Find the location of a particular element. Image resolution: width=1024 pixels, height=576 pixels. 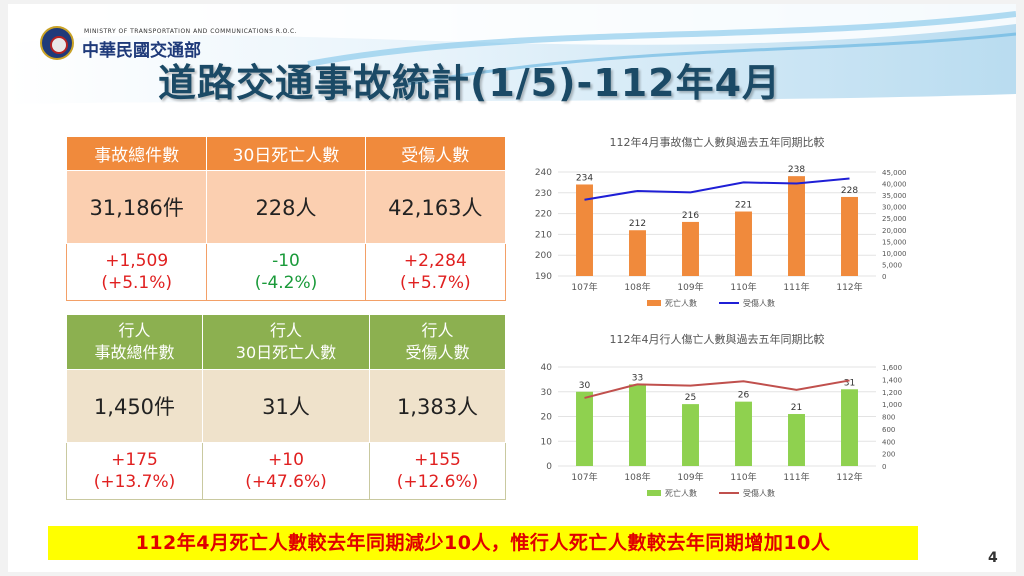

bar-data-label: 228 is located at coordinates (849, 191).